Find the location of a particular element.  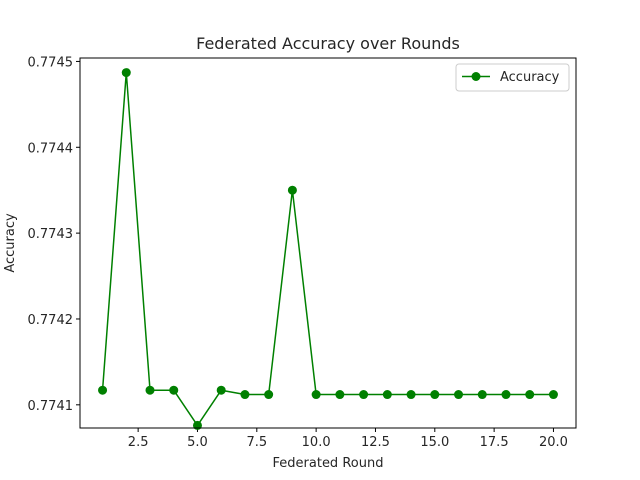

y-tick-label: 0.7742 is located at coordinates (51, 320).